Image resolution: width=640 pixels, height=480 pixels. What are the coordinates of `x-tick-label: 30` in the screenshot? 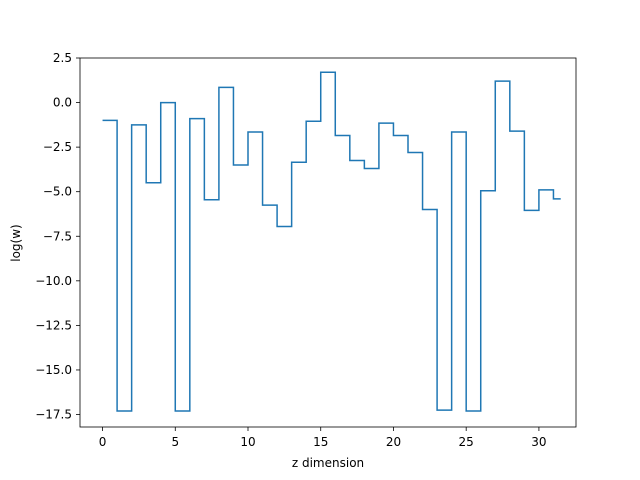 It's located at (538, 442).